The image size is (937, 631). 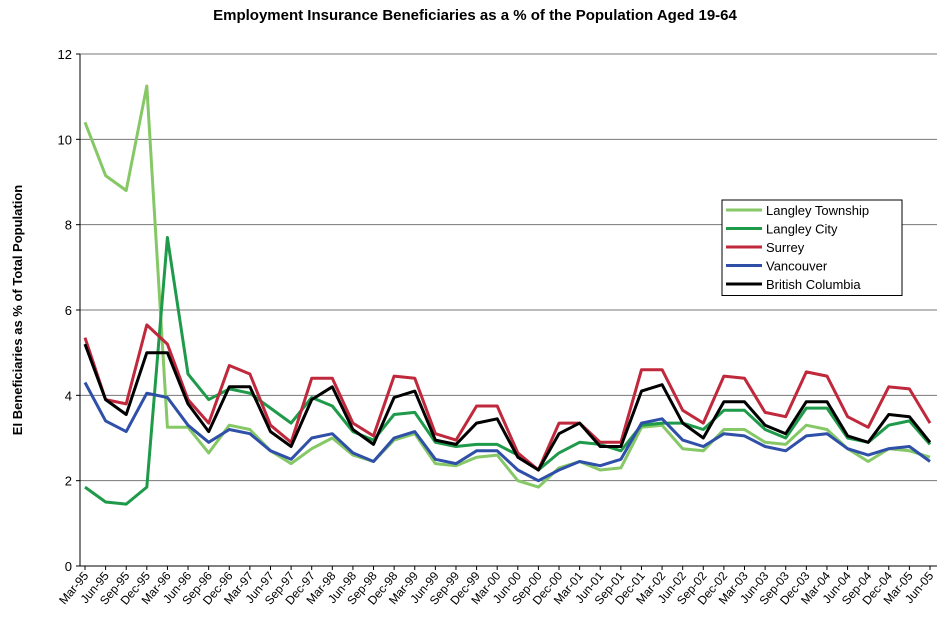 I want to click on y-tick-label: 8, so click(x=68, y=225).